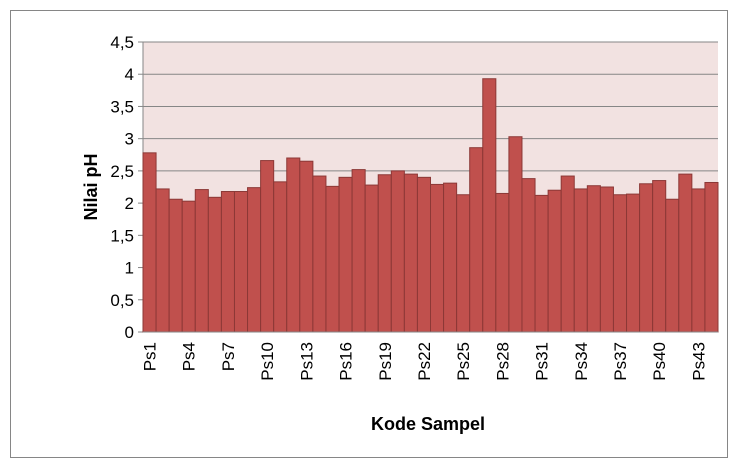 Image resolution: width=736 pixels, height=466 pixels. Describe the element at coordinates (346, 361) in the screenshot. I see `x-tick-label: Ps16` at that location.